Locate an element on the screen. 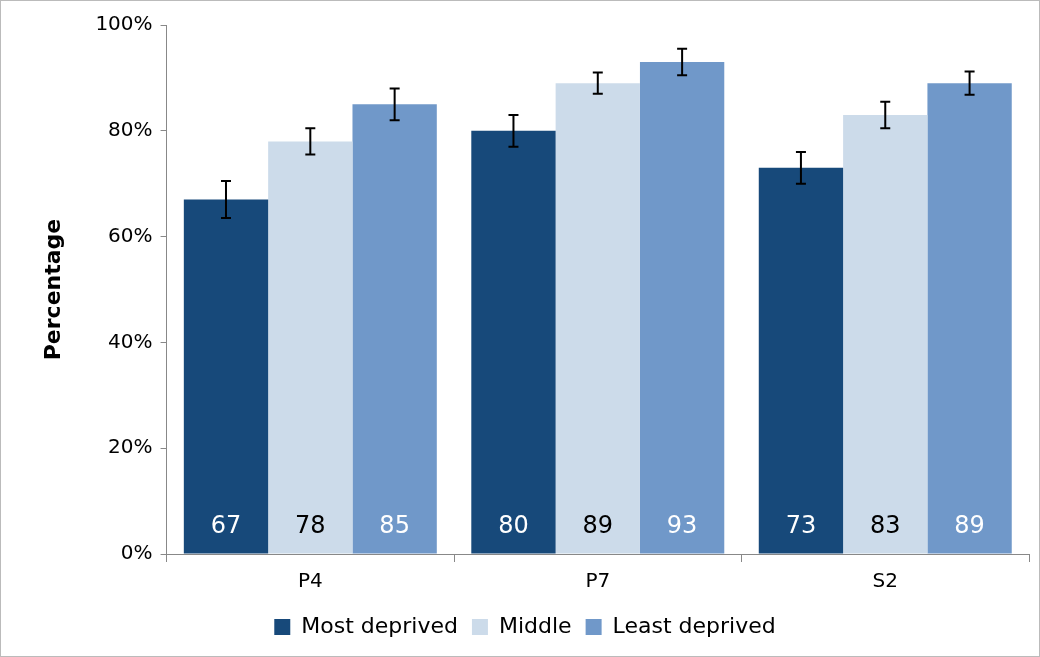  y-tick-label: 20% is located at coordinates (130, 446).